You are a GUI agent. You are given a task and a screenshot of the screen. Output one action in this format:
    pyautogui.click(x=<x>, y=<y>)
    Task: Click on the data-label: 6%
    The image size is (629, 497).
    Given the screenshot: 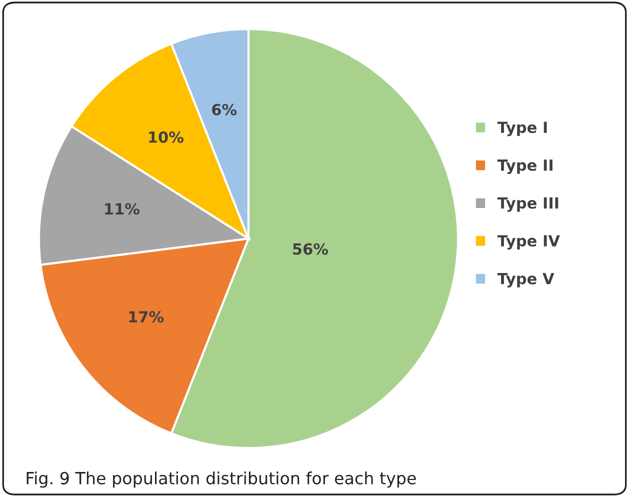 What is the action you would take?
    pyautogui.click(x=224, y=110)
    